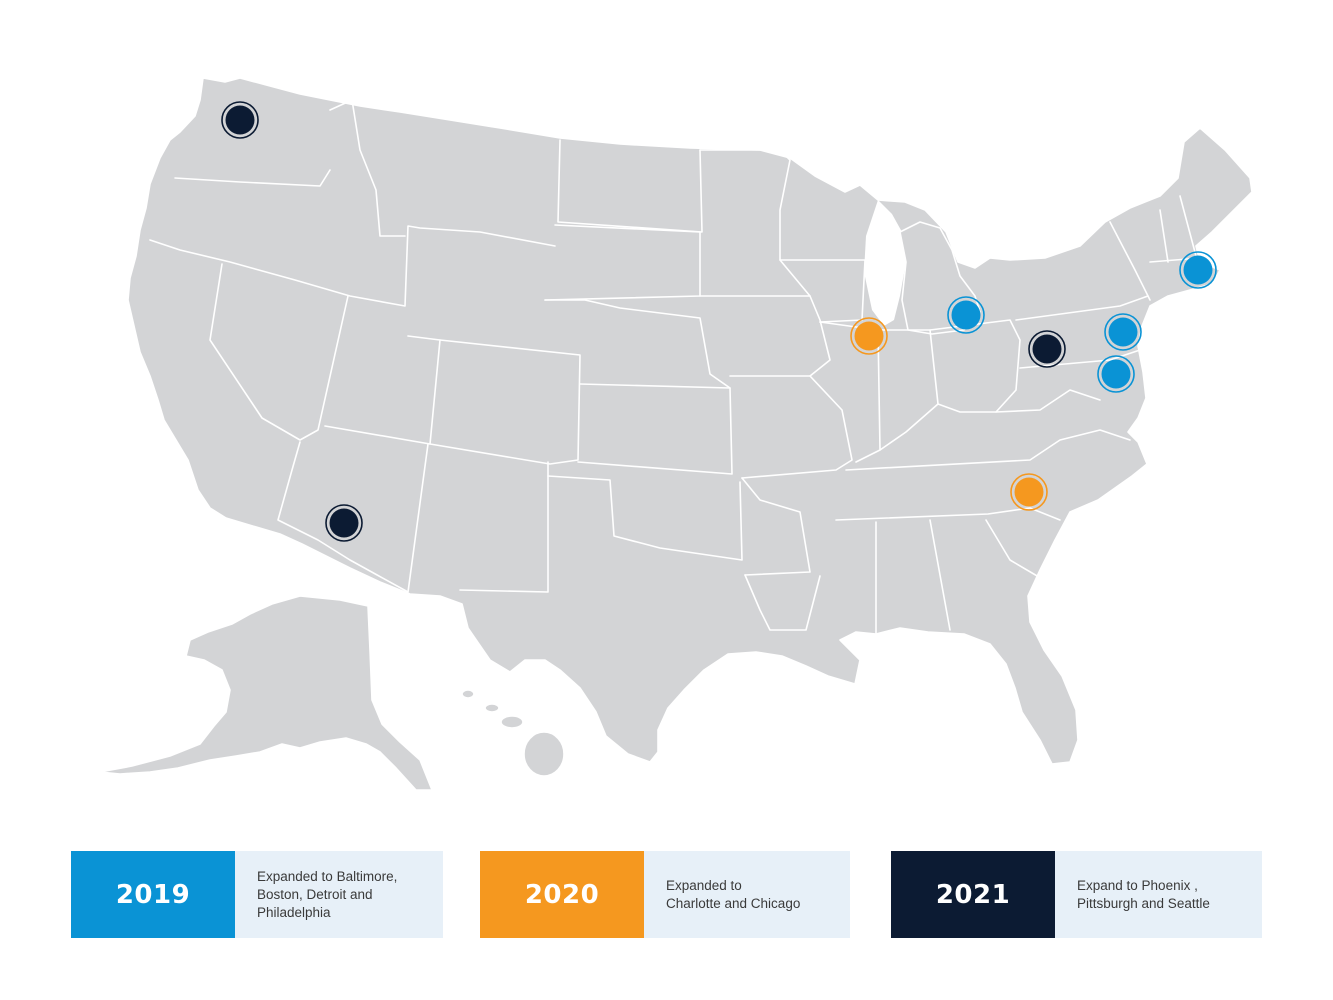 The height and width of the screenshot is (1000, 1333). What do you see at coordinates (492, 708) in the screenshot?
I see `hawaii-oahu` at bounding box center [492, 708].